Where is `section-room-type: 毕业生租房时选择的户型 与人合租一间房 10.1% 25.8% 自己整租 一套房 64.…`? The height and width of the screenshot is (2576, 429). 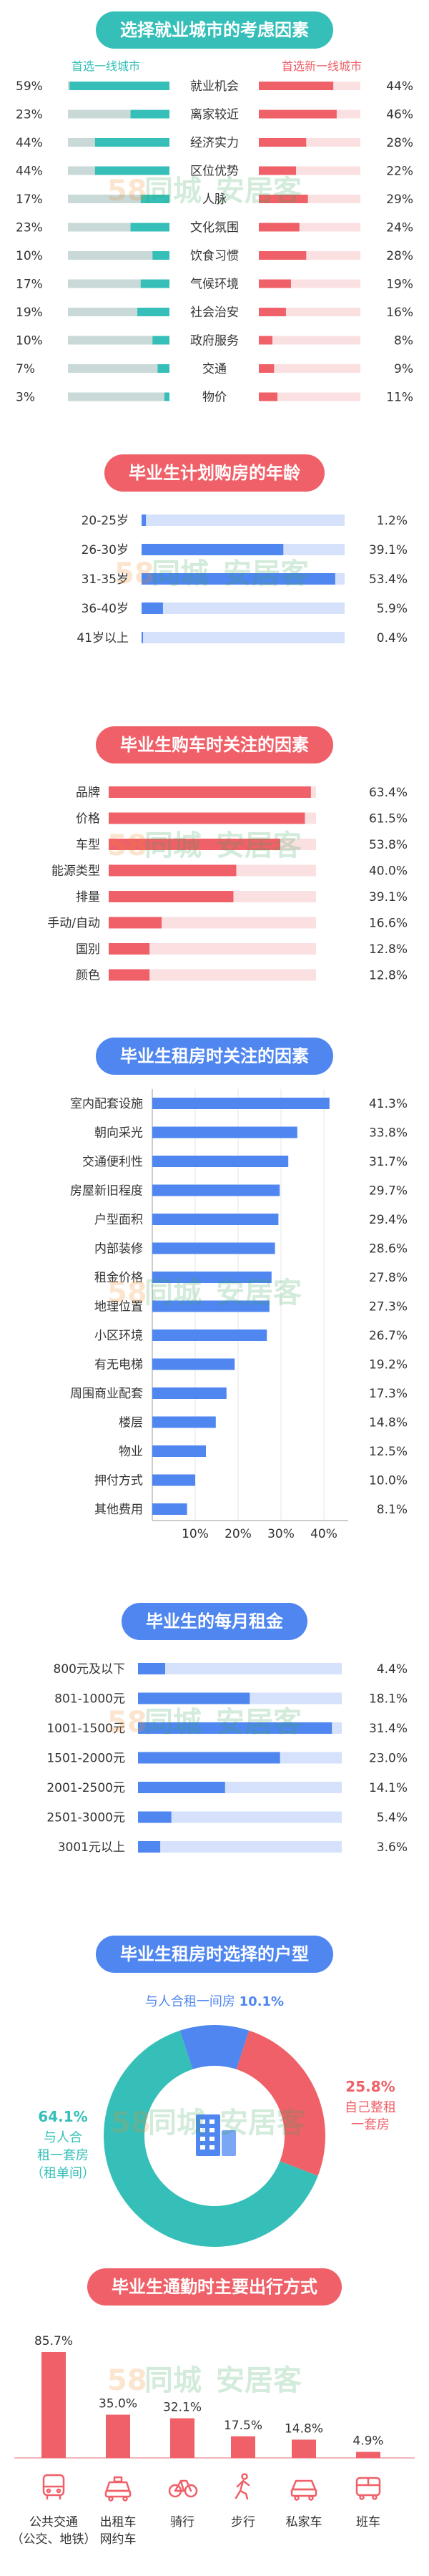
section-room-type: 毕业生租房时选择的户型 与人合租一间房 10.1% 25.8% 自己整租 一套房 64.… is located at coordinates (214, 2089).